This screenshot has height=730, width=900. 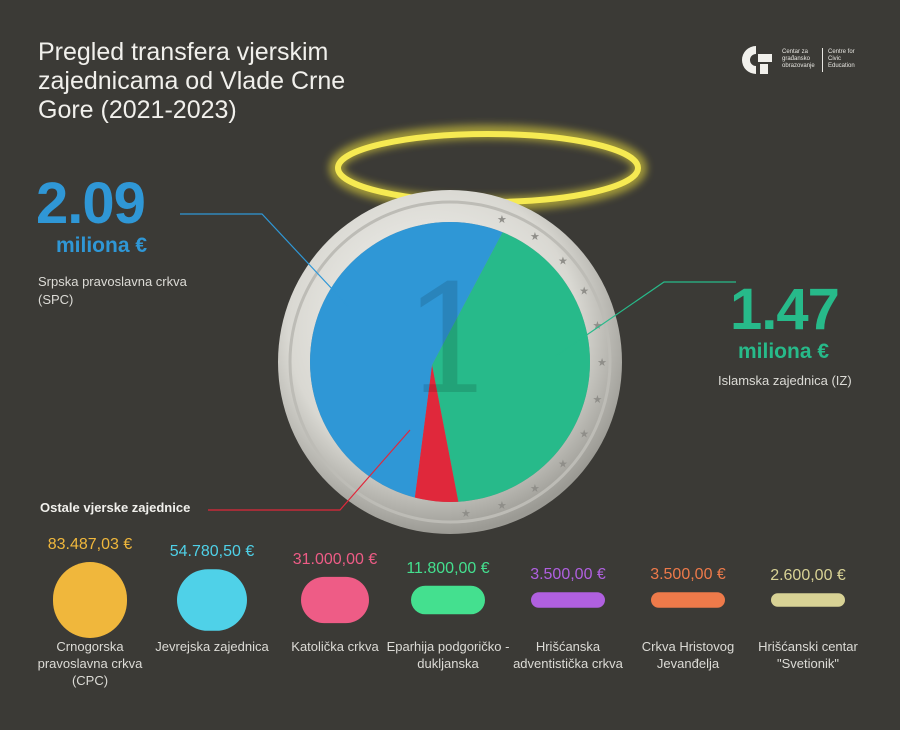 What do you see at coordinates (212, 646) in the screenshot?
I see `other-community-name: Jevrejska zajednica` at bounding box center [212, 646].